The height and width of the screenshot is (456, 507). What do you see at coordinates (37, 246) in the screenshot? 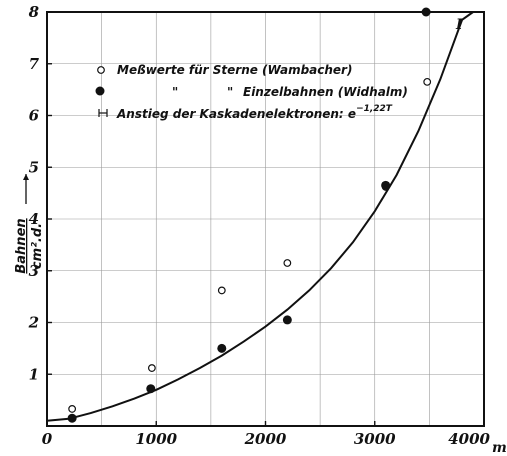
I see `y-axis-label-denominator: cm².d.` at bounding box center [37, 246].